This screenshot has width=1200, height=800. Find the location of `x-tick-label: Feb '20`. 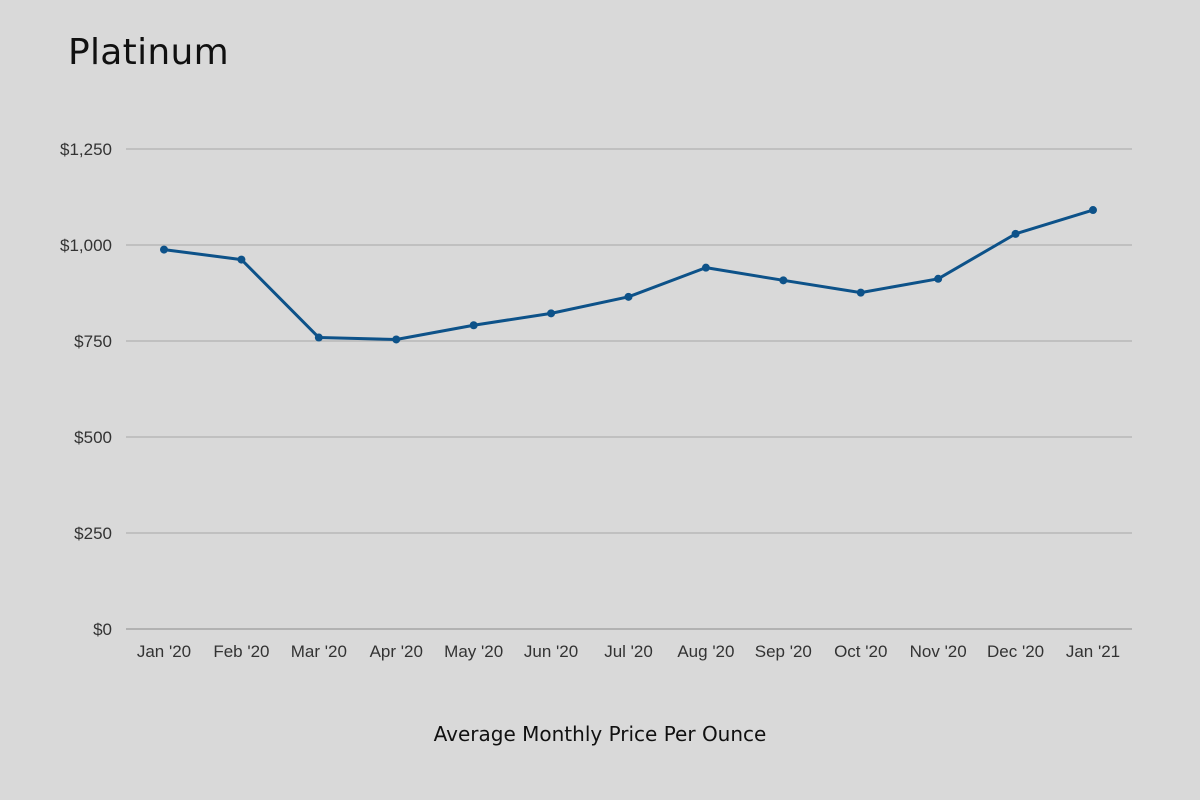

x-tick-label: Feb '20 is located at coordinates (241, 651).